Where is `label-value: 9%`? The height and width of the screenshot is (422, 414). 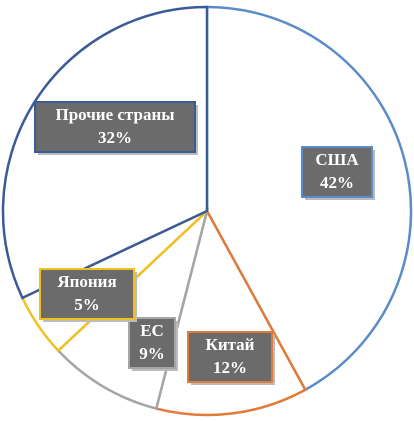 label-value: 9% is located at coordinates (152, 353).